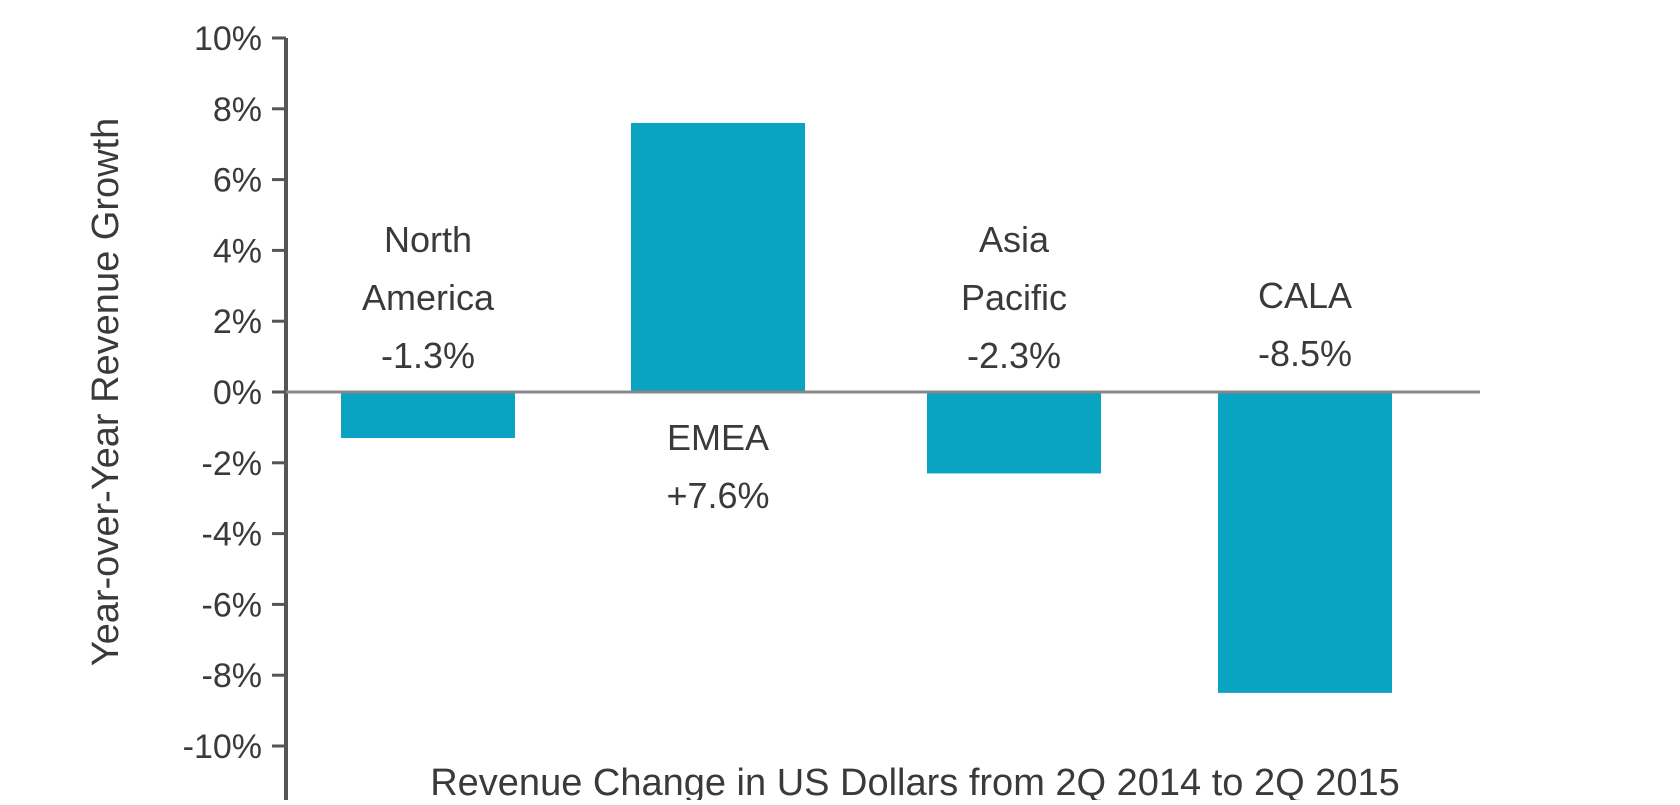  What do you see at coordinates (222, 747) in the screenshot?
I see `y-tick-label: -10%` at bounding box center [222, 747].